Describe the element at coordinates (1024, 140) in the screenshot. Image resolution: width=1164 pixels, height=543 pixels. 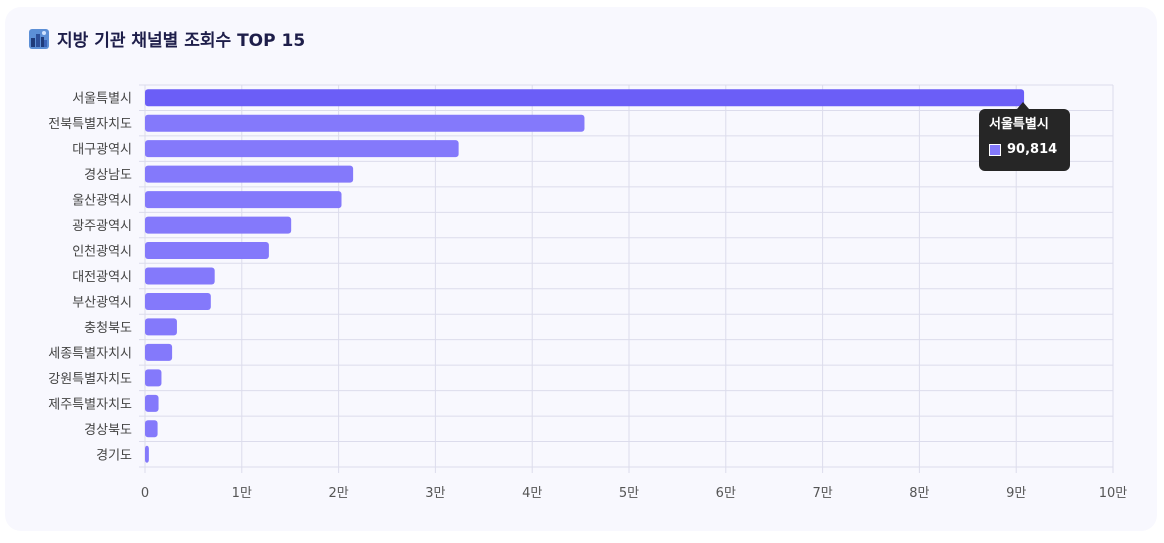
I see `chart-tooltip: 서울특별시 90,814` at that location.